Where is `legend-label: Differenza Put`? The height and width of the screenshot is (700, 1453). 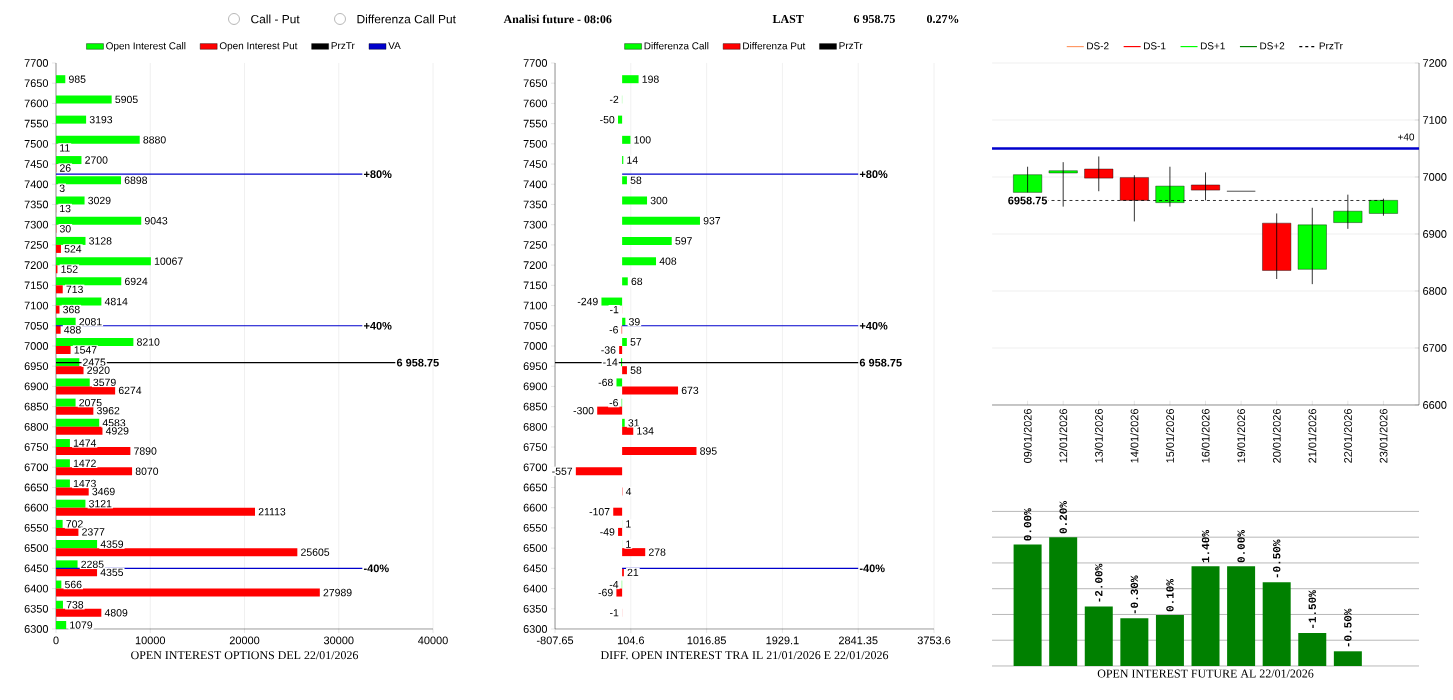 legend-label: Differenza Put is located at coordinates (774, 46).